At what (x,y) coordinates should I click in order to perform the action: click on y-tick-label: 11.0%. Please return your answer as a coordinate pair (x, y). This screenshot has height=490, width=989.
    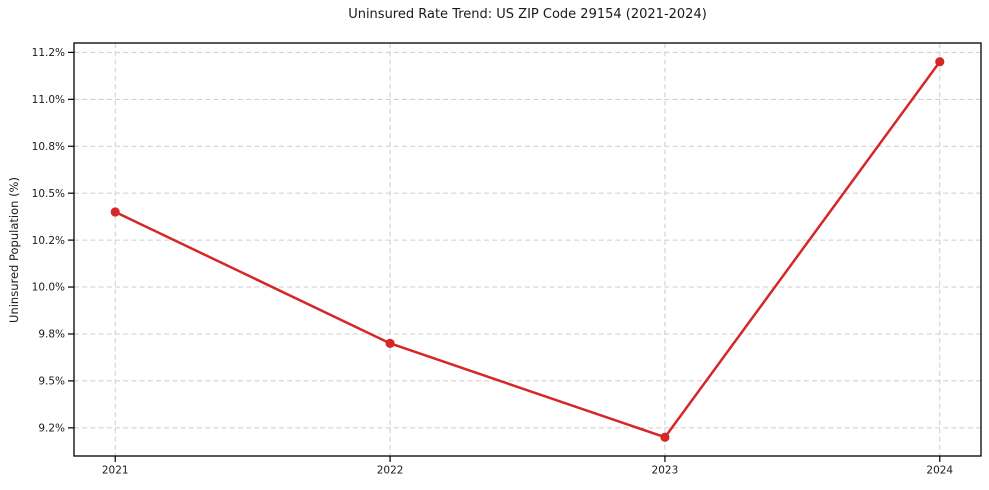
    Looking at the image, I should click on (48, 100).